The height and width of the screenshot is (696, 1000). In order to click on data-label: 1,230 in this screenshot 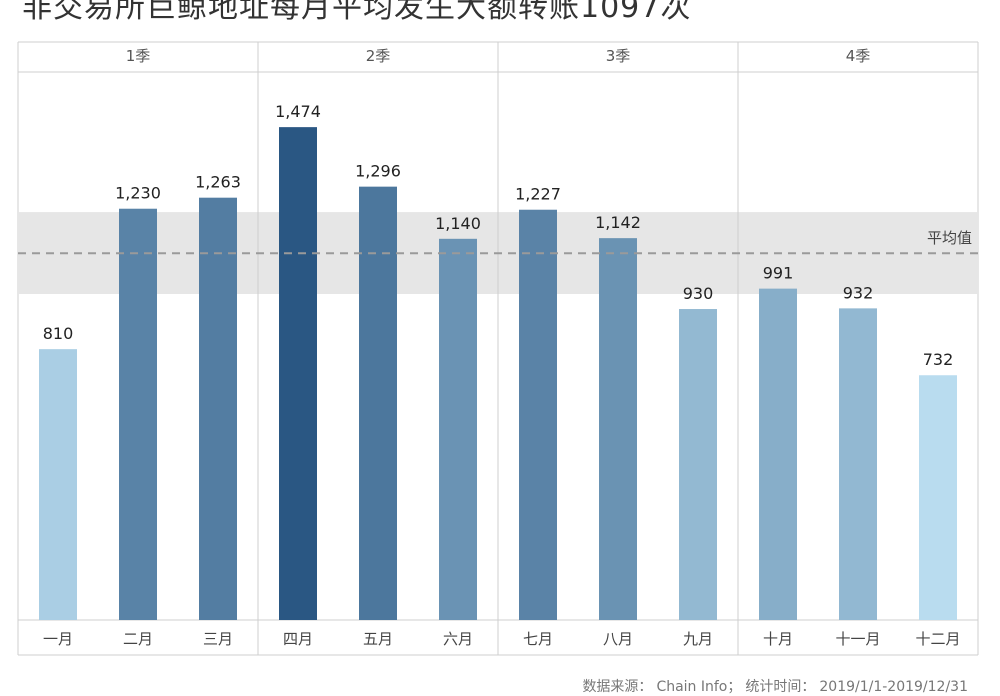, I will do `click(138, 193)`.